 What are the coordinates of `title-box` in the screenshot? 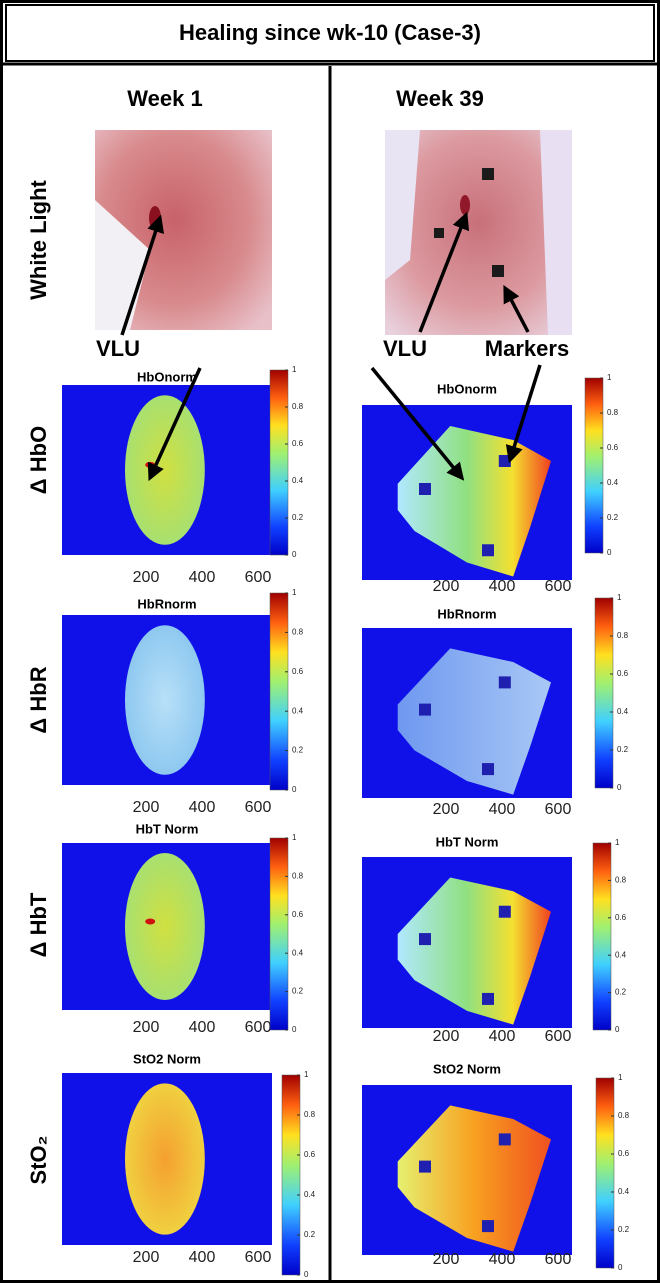 It's located at (330, 33).